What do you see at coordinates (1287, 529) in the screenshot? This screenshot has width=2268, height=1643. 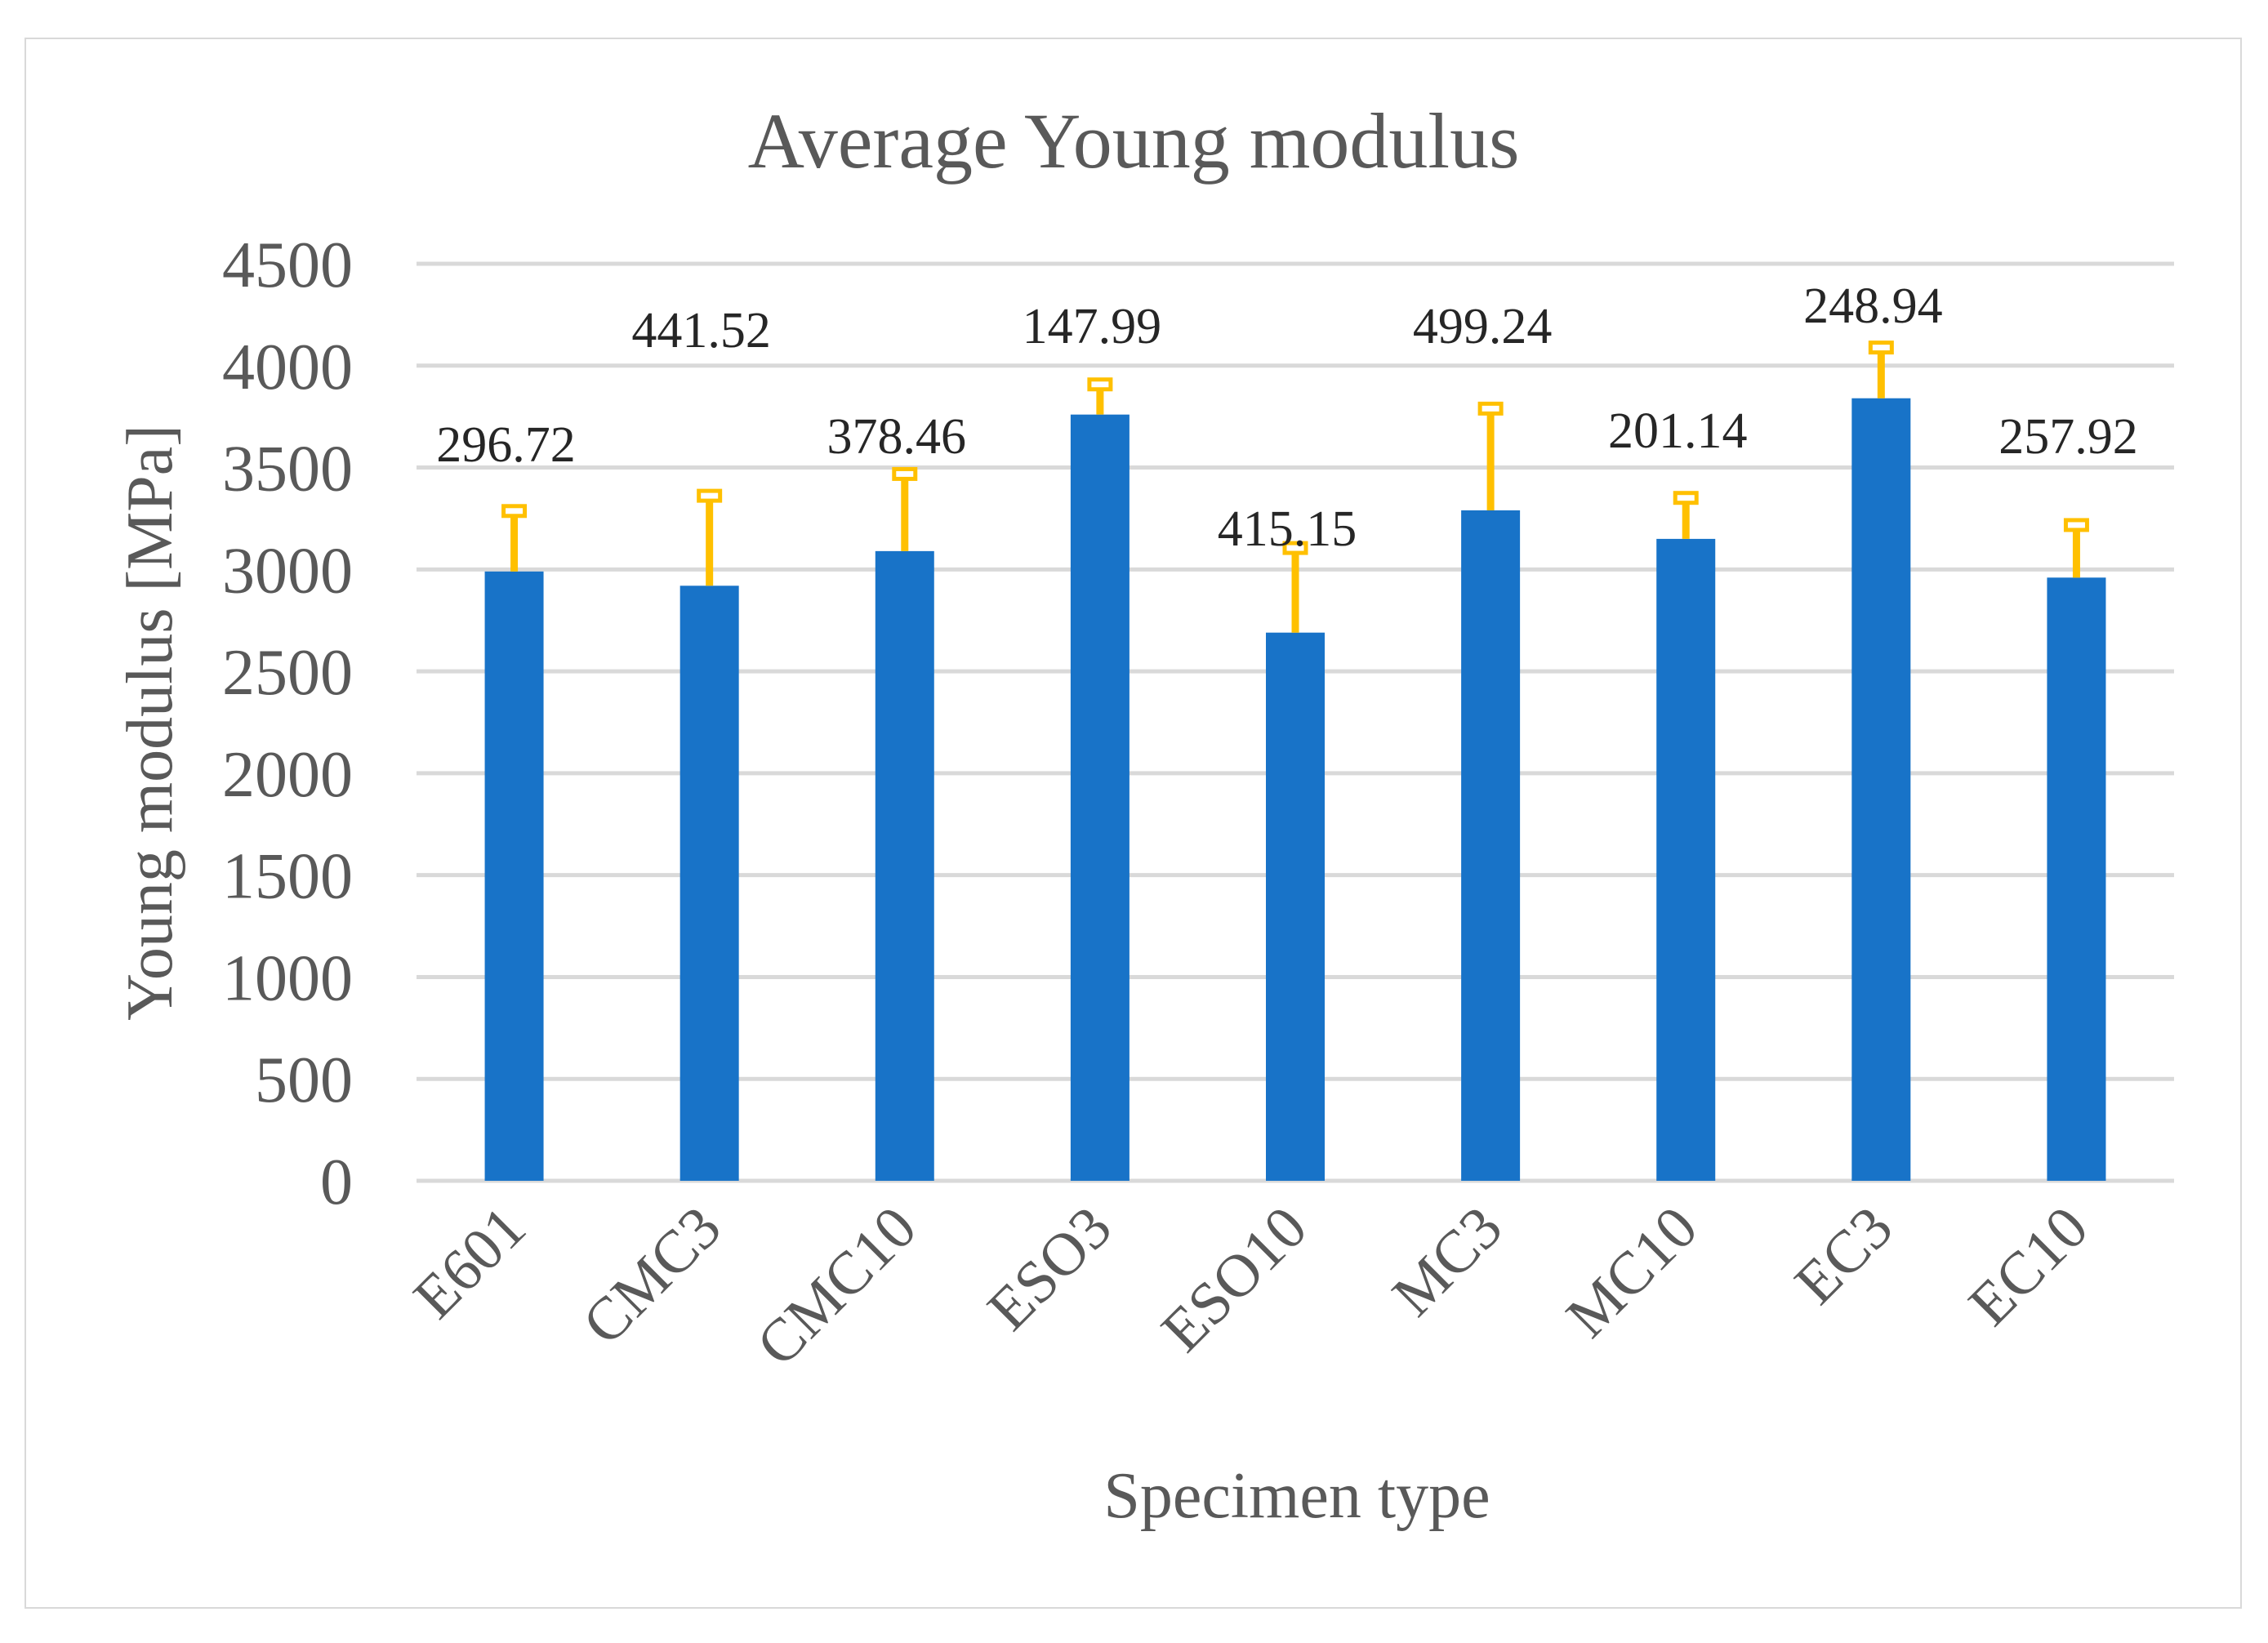 I see `data-label: 415.15` at bounding box center [1287, 529].